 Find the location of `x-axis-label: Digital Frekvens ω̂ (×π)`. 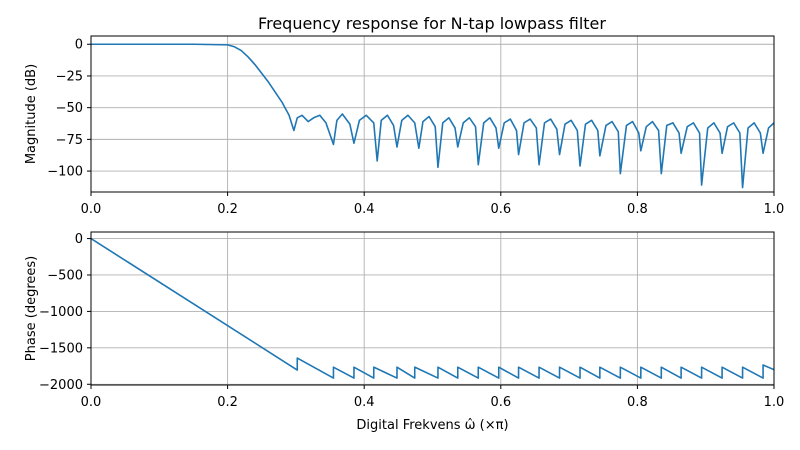

x-axis-label: Digital Frekvens ω̂ (×π) is located at coordinates (432, 425).